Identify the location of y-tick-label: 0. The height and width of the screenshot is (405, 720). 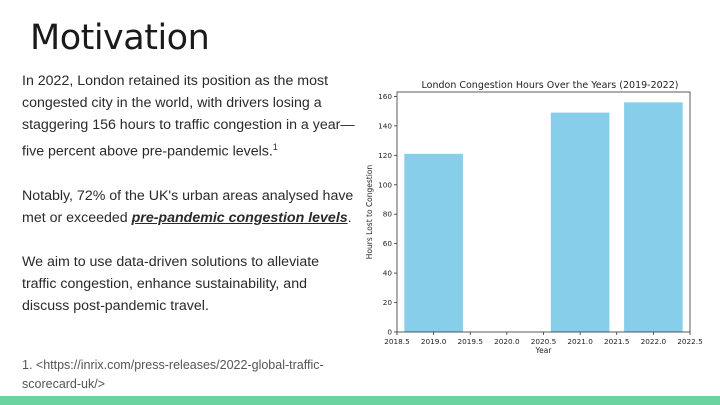
(389, 332).